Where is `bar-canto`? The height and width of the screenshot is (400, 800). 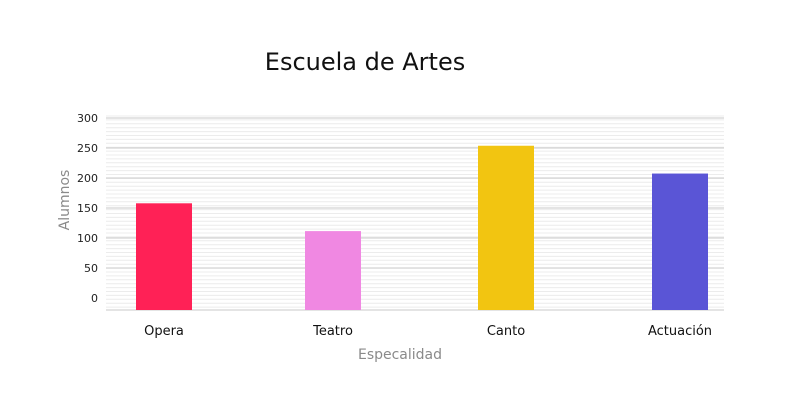
bar-canto is located at coordinates (506, 227).